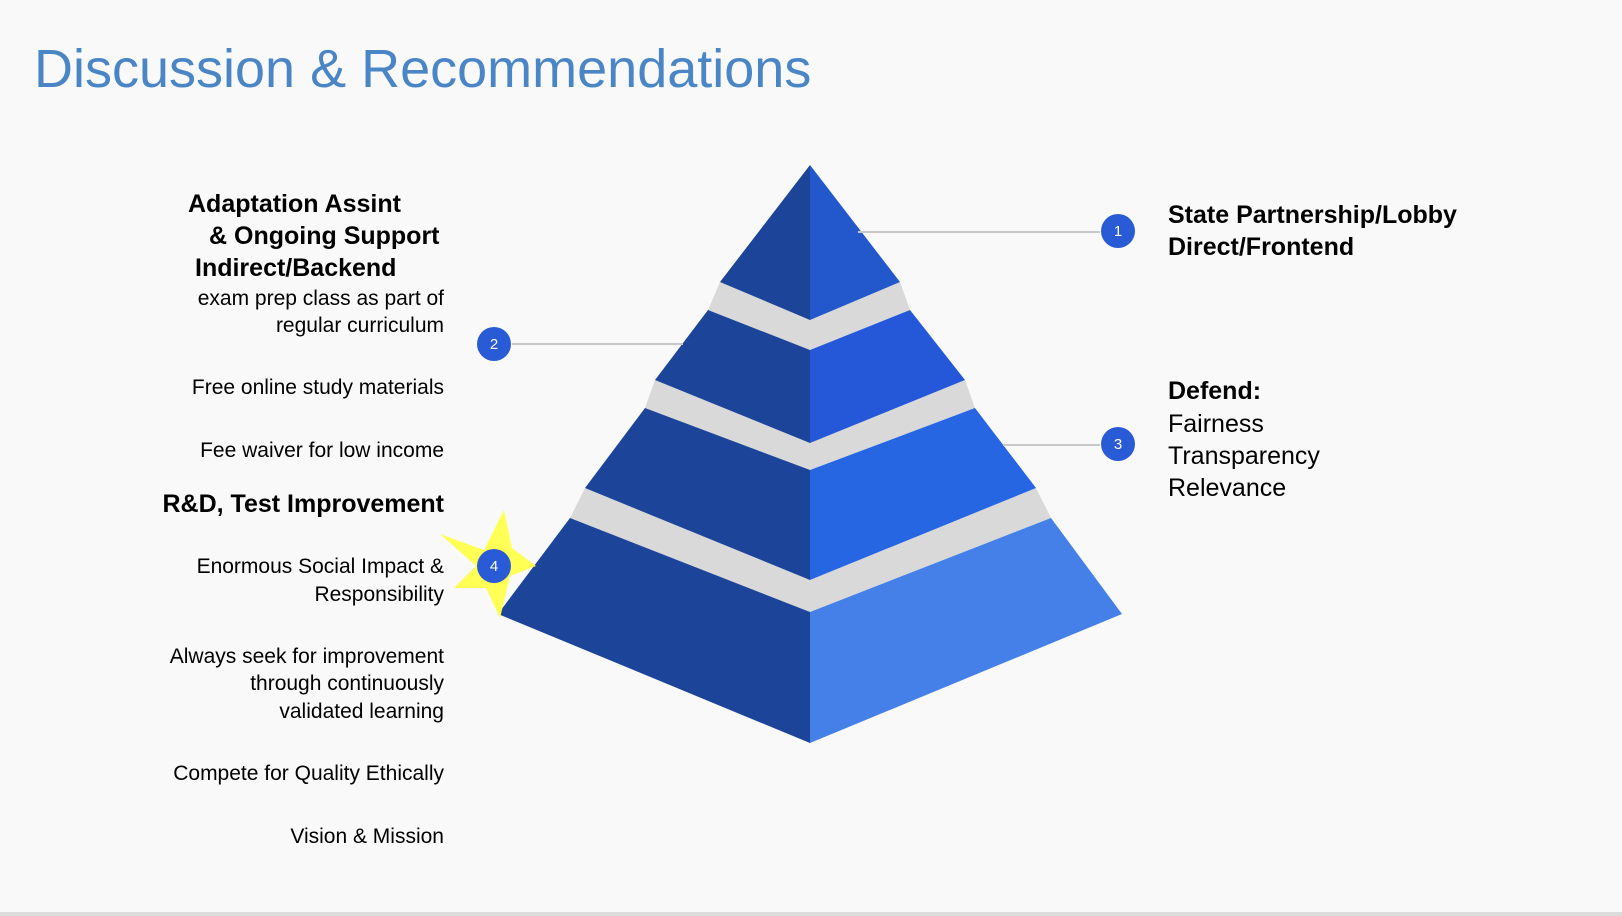 This screenshot has width=1622, height=916. Describe the element at coordinates (367, 836) in the screenshot. I see `left-item-vision-mission: Vision & Mission` at that location.